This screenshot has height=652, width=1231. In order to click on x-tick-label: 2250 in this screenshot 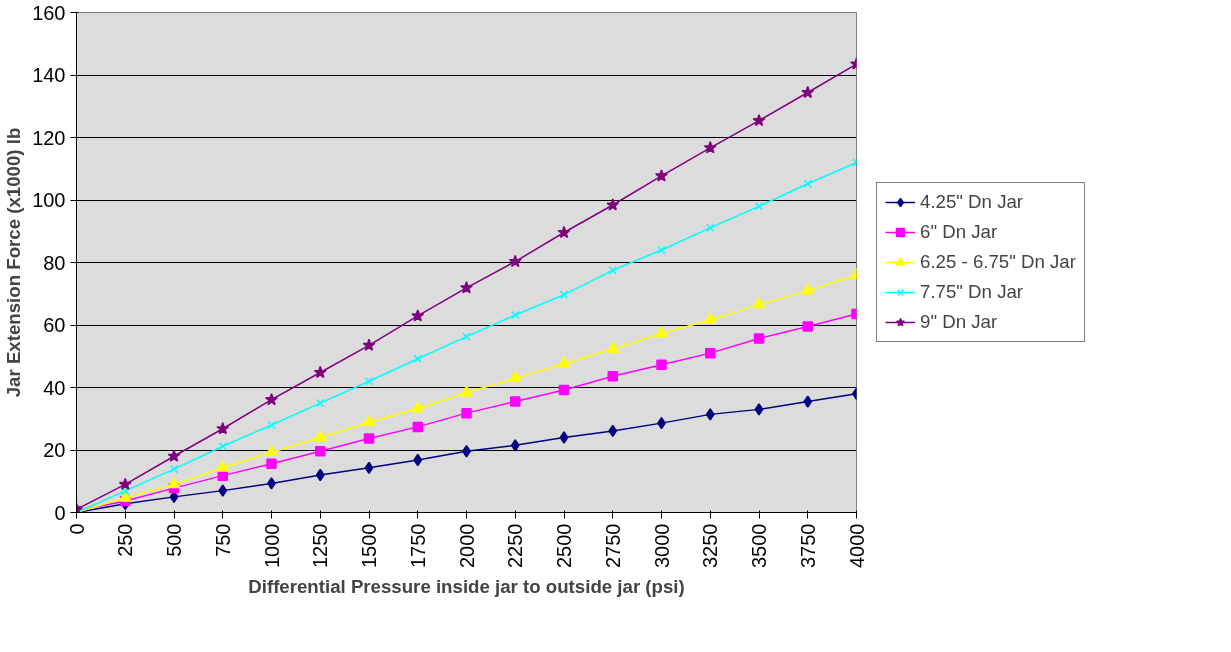, I will do `click(515, 545)`.